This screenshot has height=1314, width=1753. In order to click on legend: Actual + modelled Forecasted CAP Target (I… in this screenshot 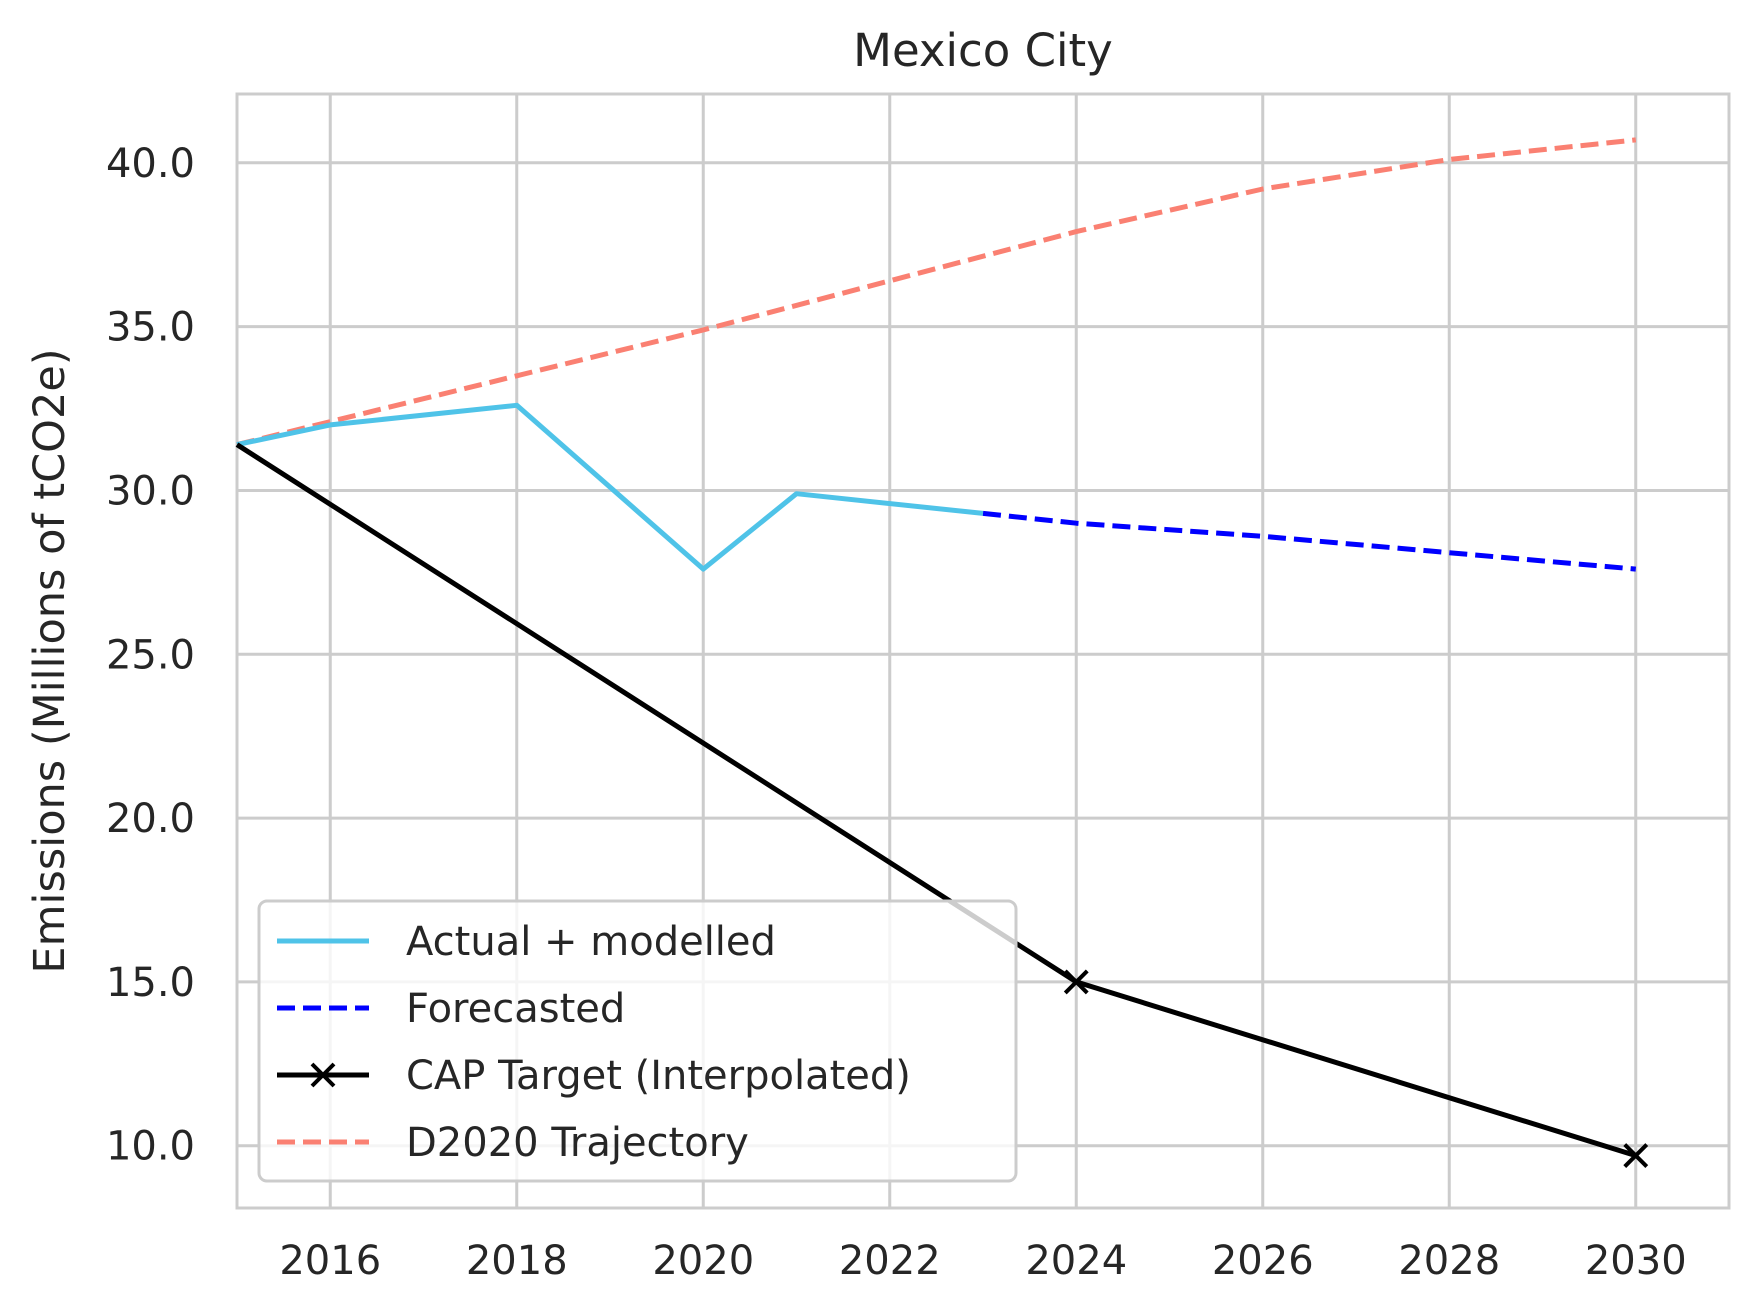, I will do `click(637, 1041)`.